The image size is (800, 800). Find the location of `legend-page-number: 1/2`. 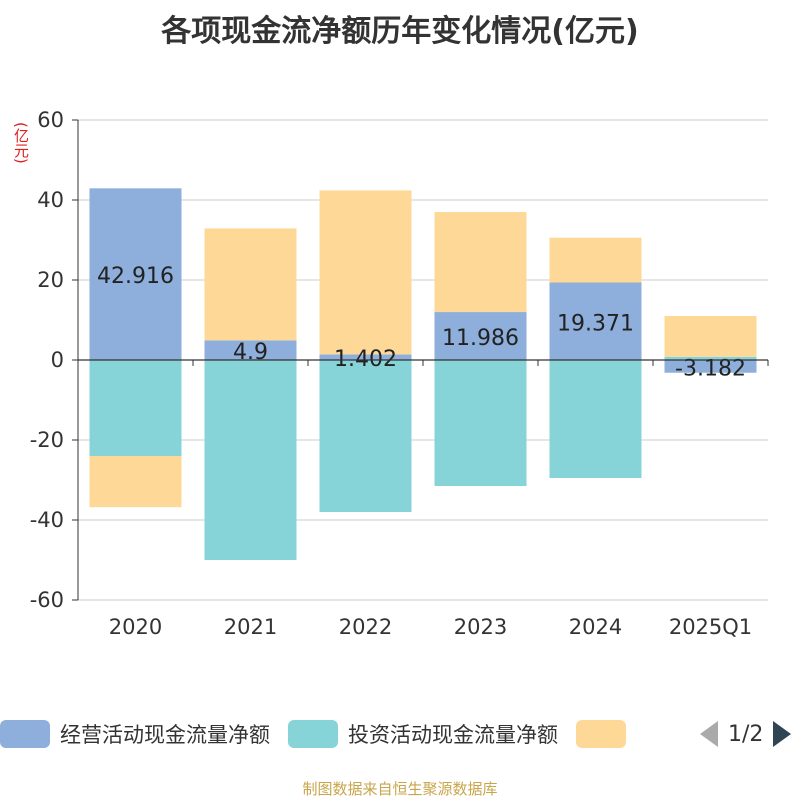

legend-page-number: 1/2 is located at coordinates (746, 734).